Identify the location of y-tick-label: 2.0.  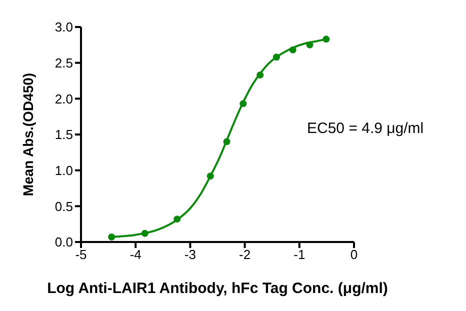
(63, 98).